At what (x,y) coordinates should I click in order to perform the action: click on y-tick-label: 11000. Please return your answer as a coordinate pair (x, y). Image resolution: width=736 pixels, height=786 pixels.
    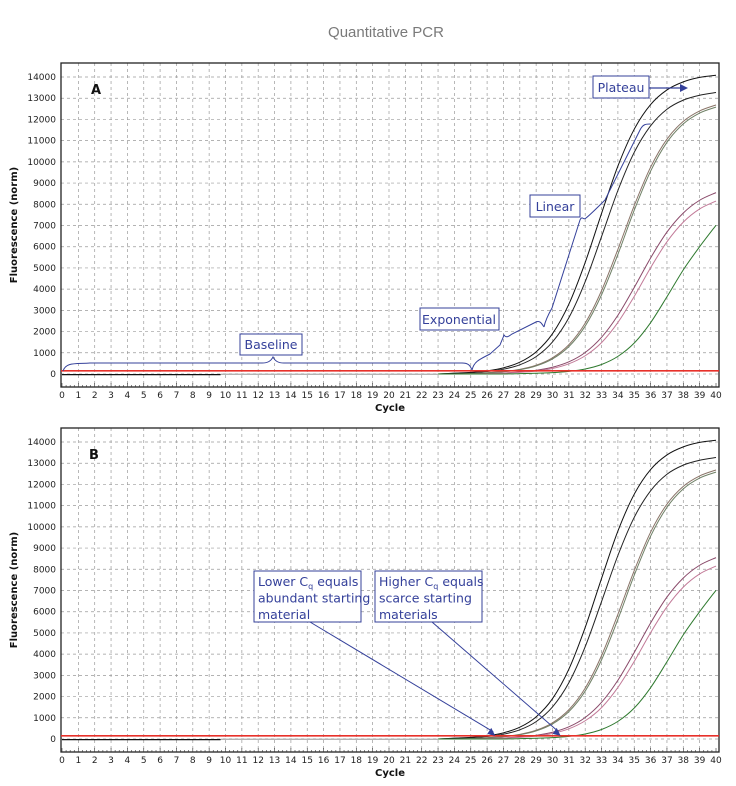
    Looking at the image, I should click on (41, 507).